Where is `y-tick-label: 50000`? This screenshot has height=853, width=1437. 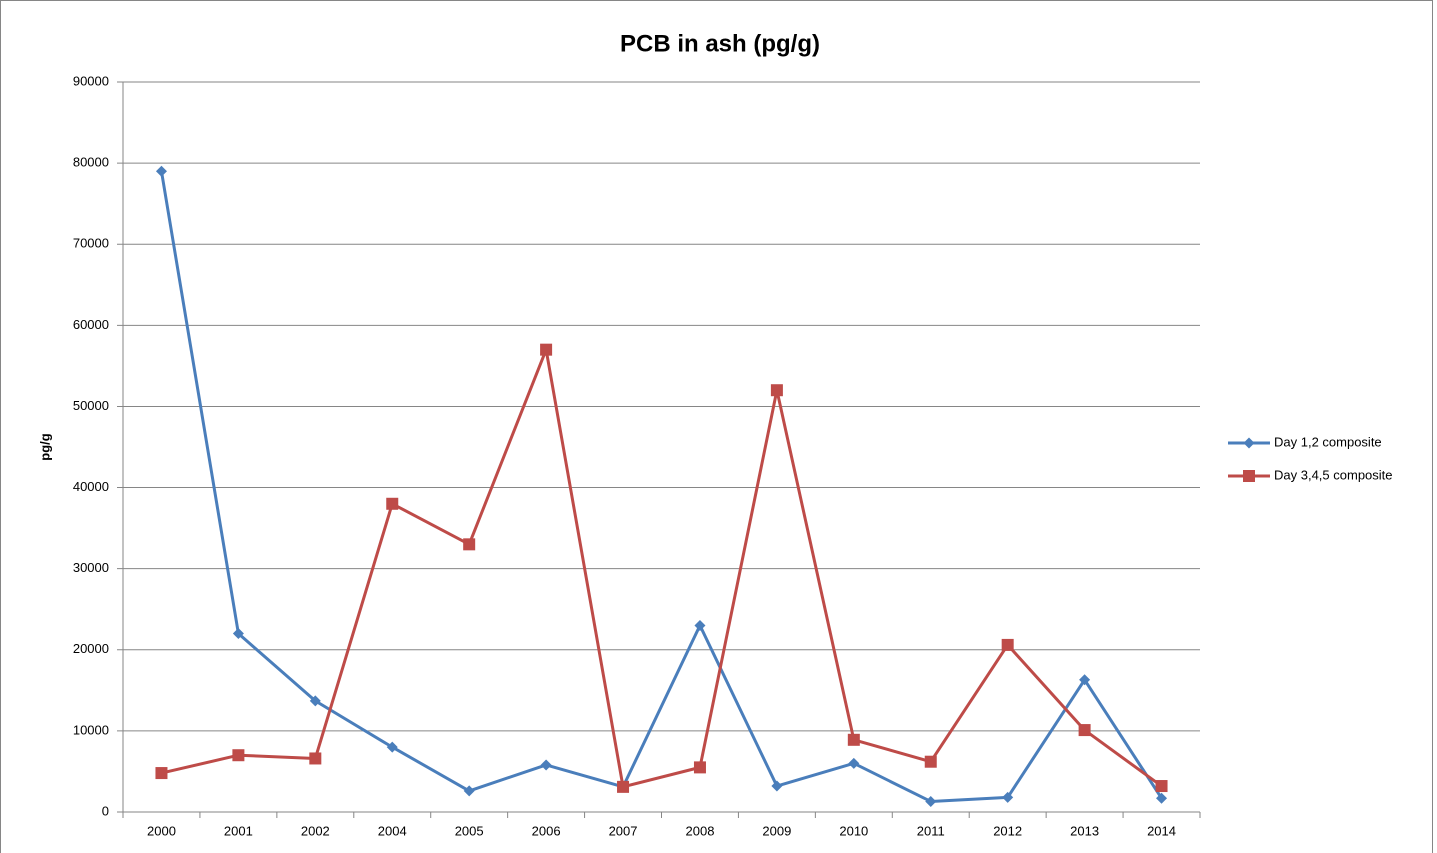 y-tick-label: 50000 is located at coordinates (91, 405).